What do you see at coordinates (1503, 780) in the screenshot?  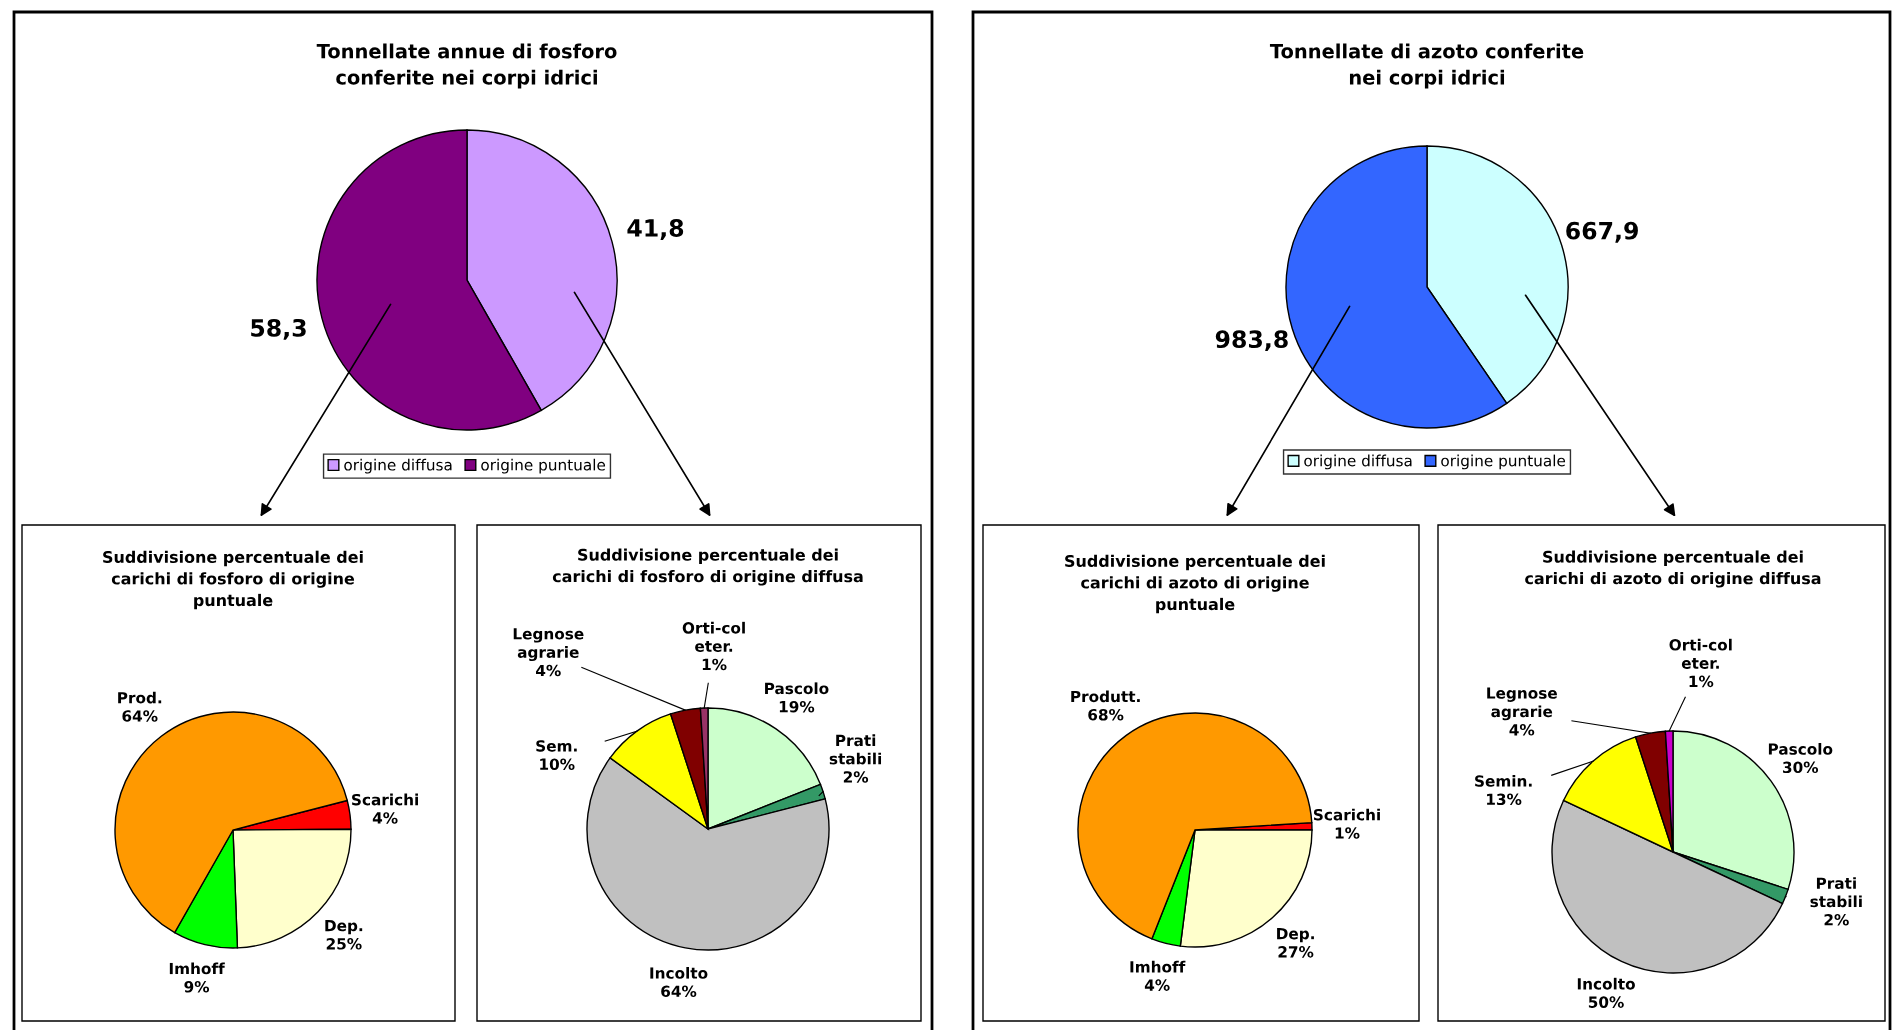 I see `slice-label: Semin.` at bounding box center [1503, 780].